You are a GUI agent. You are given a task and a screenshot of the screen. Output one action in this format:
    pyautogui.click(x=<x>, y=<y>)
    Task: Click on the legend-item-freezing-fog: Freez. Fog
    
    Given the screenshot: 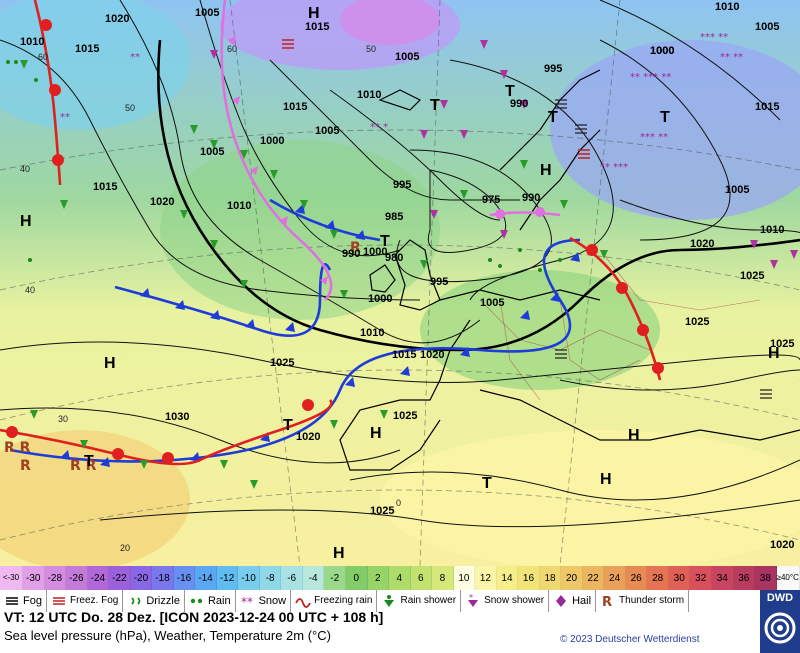 What is the action you would take?
    pyautogui.click(x=85, y=601)
    